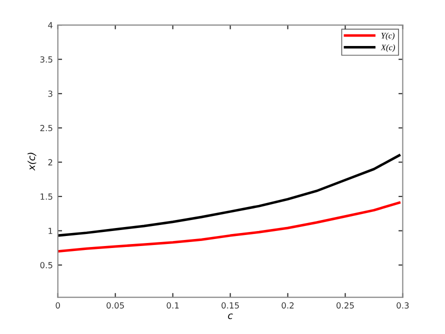  What do you see at coordinates (345, 305) in the screenshot?
I see `x-tick-label: 0.25` at bounding box center [345, 305].